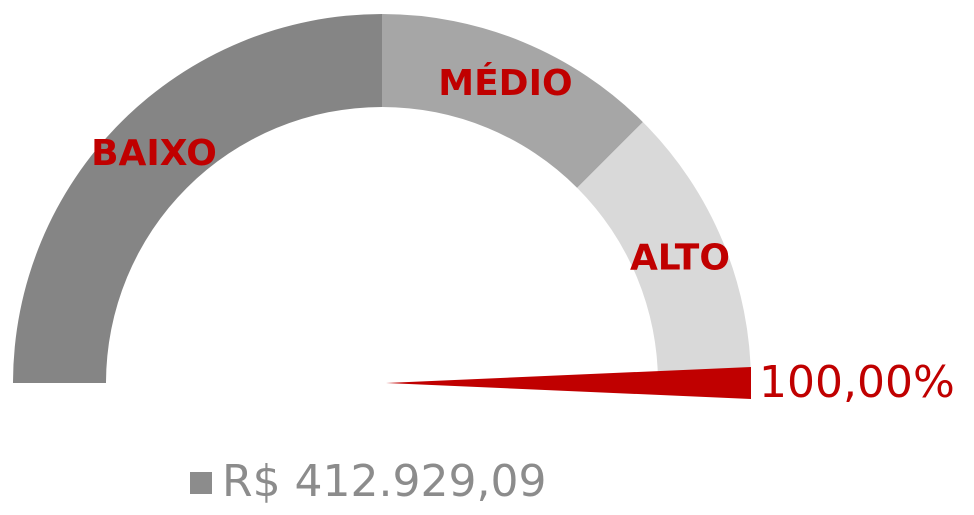 Image resolution: width=974 pixels, height=515 pixels. I want to click on band-label: MÉDIO, so click(505, 83).